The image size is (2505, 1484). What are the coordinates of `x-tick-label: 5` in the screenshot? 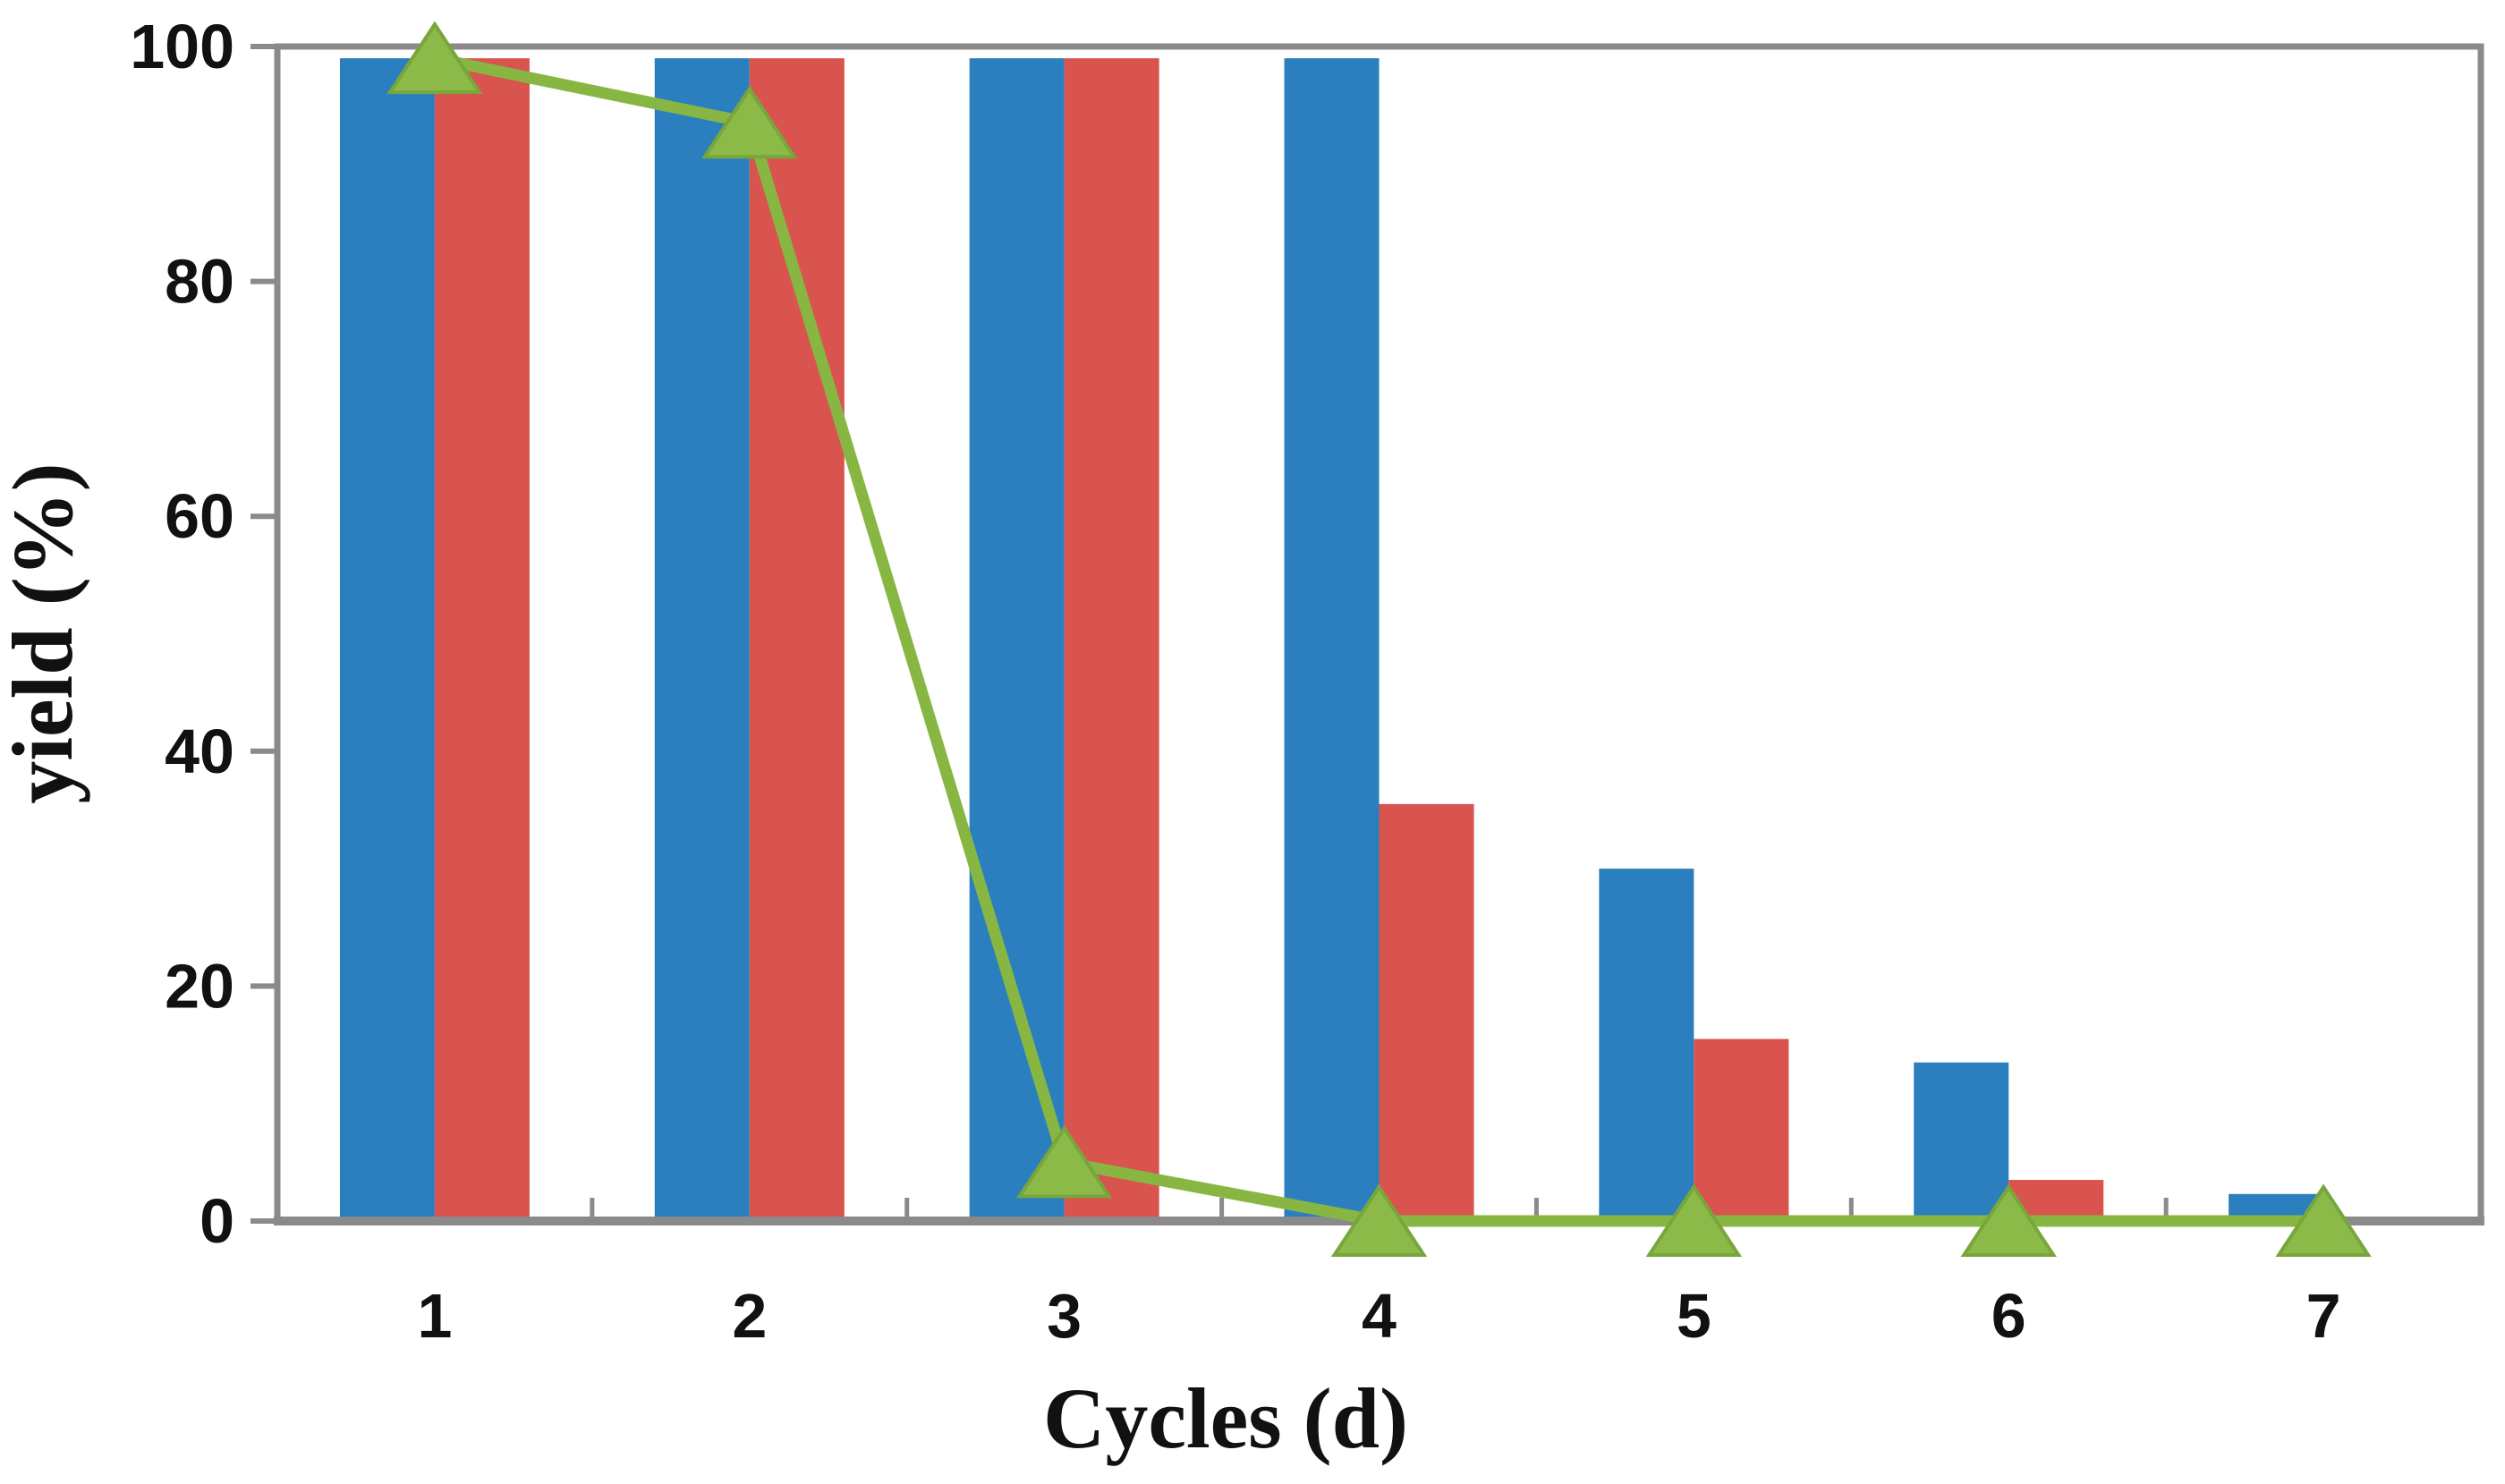 It's located at (1694, 1316).